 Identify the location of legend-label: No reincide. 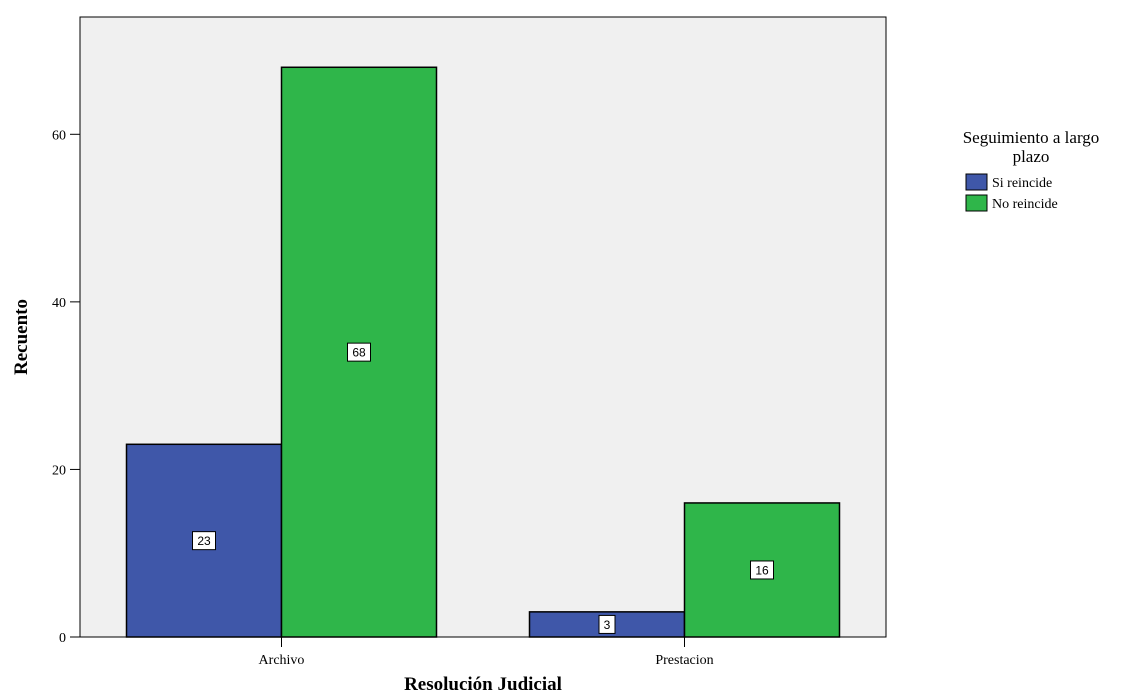
(1025, 204).